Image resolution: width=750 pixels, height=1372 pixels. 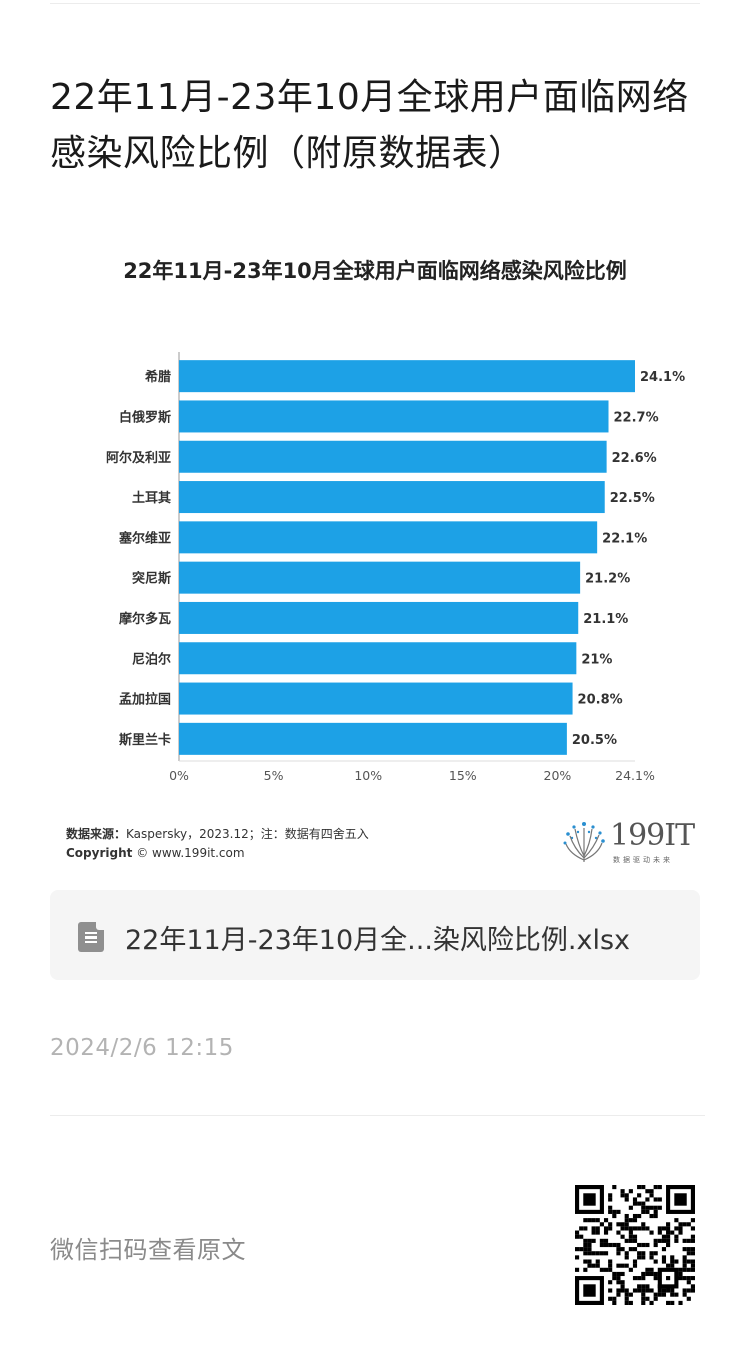 What do you see at coordinates (145, 700) in the screenshot?
I see `category-label: 孟加拉国` at bounding box center [145, 700].